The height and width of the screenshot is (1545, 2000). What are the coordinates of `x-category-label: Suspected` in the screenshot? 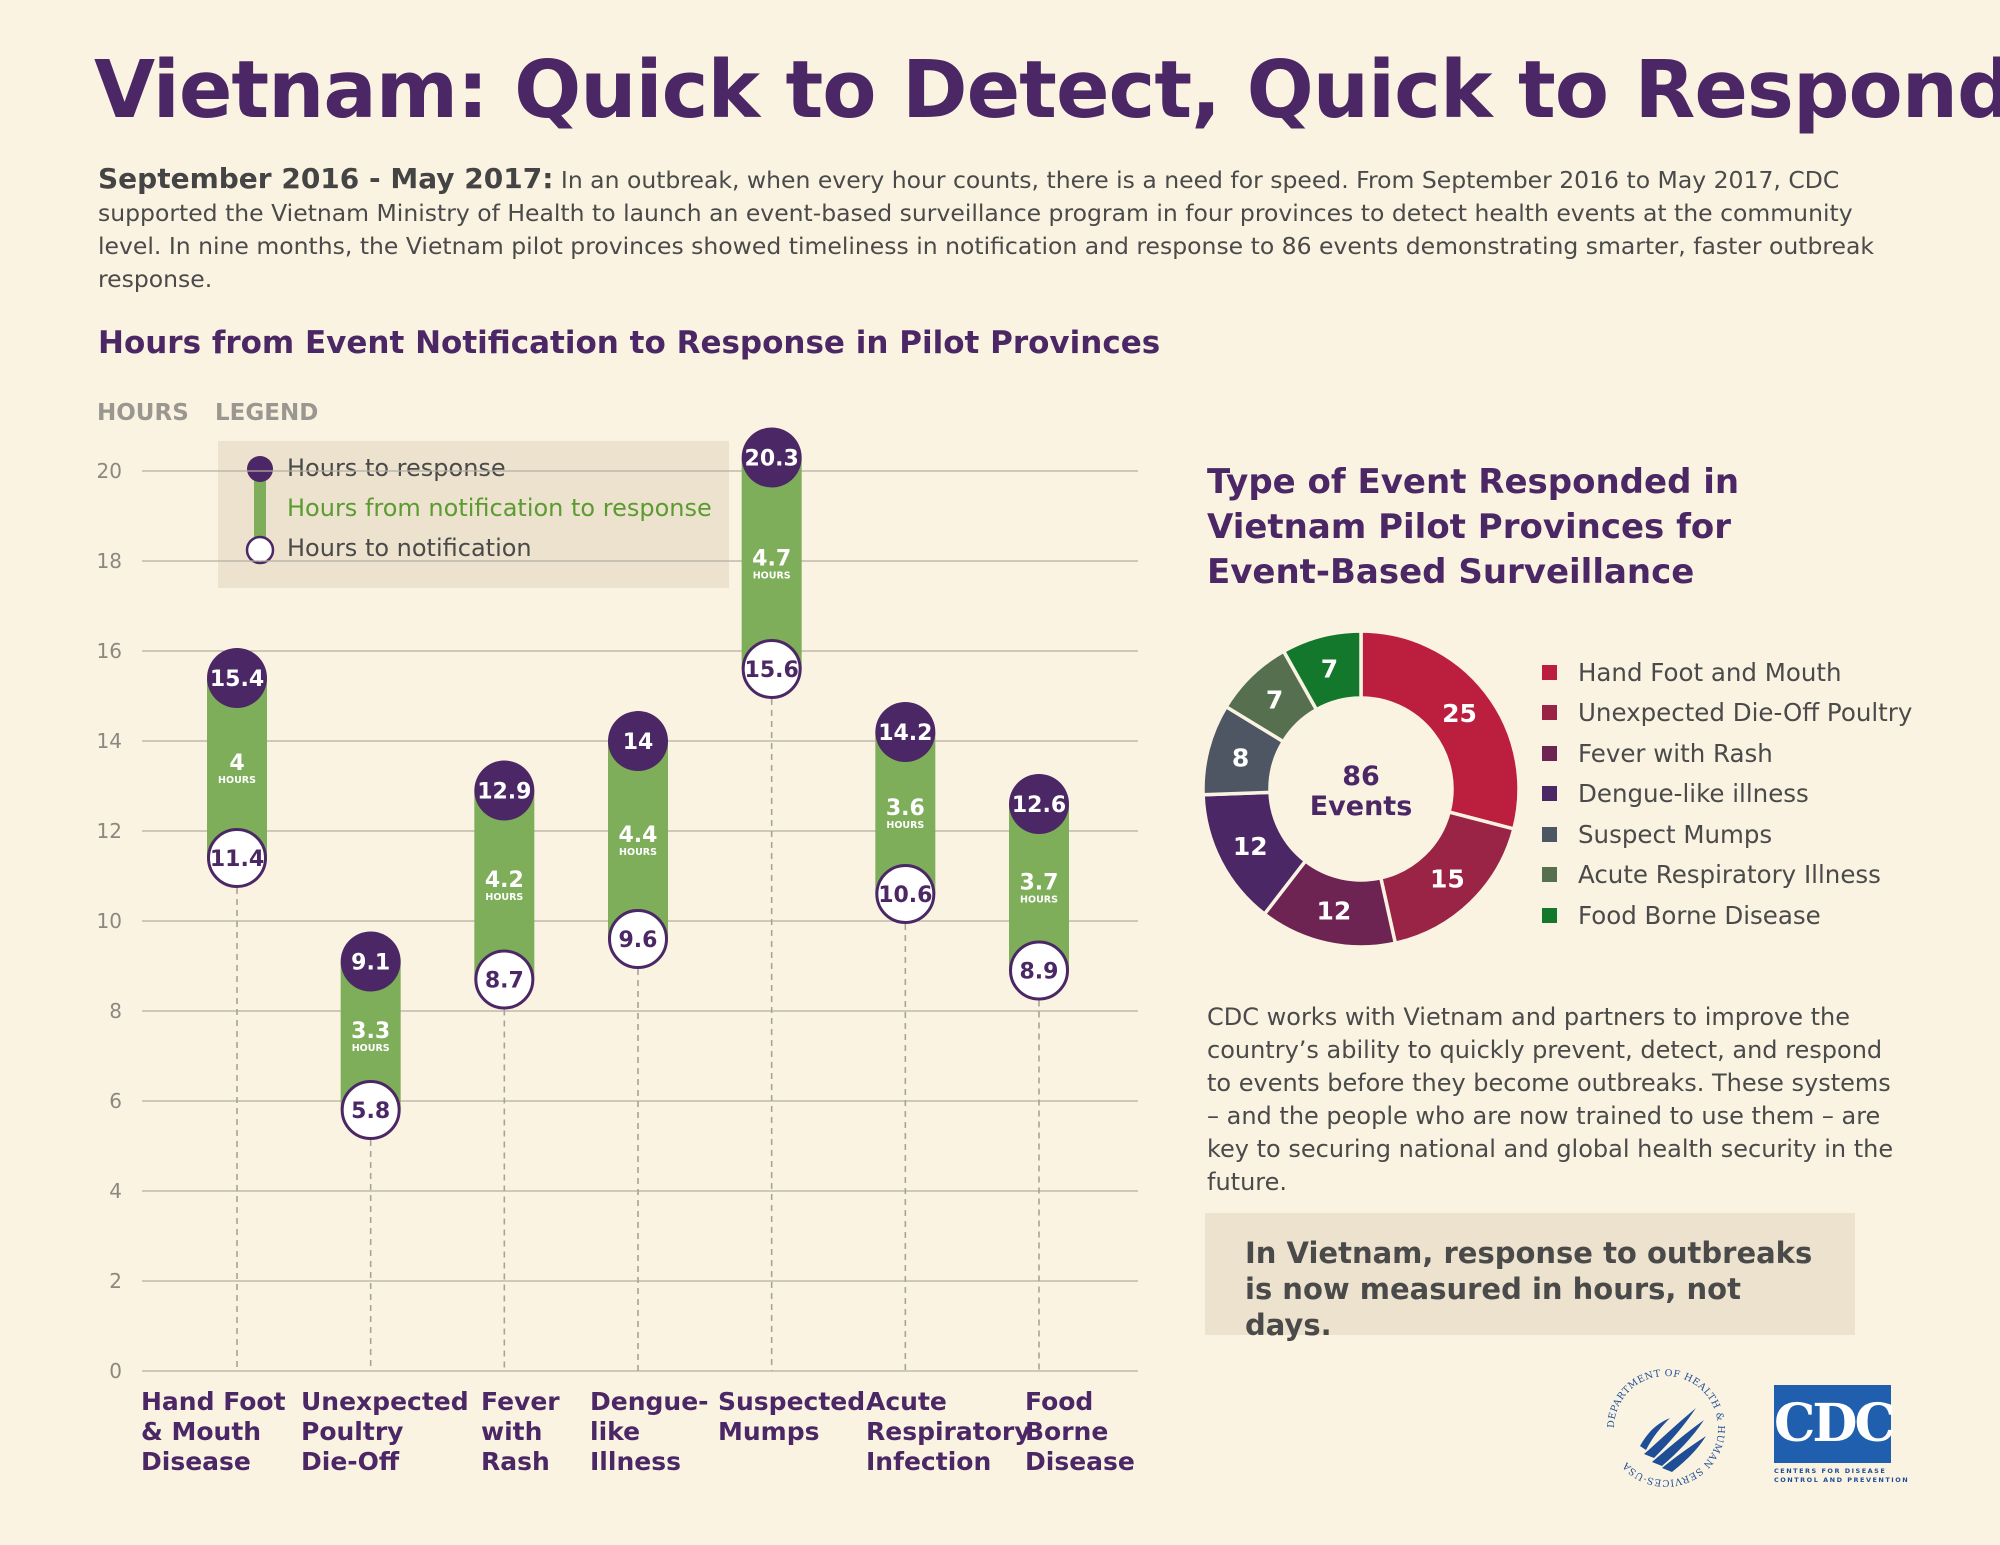 It's located at (791, 1401).